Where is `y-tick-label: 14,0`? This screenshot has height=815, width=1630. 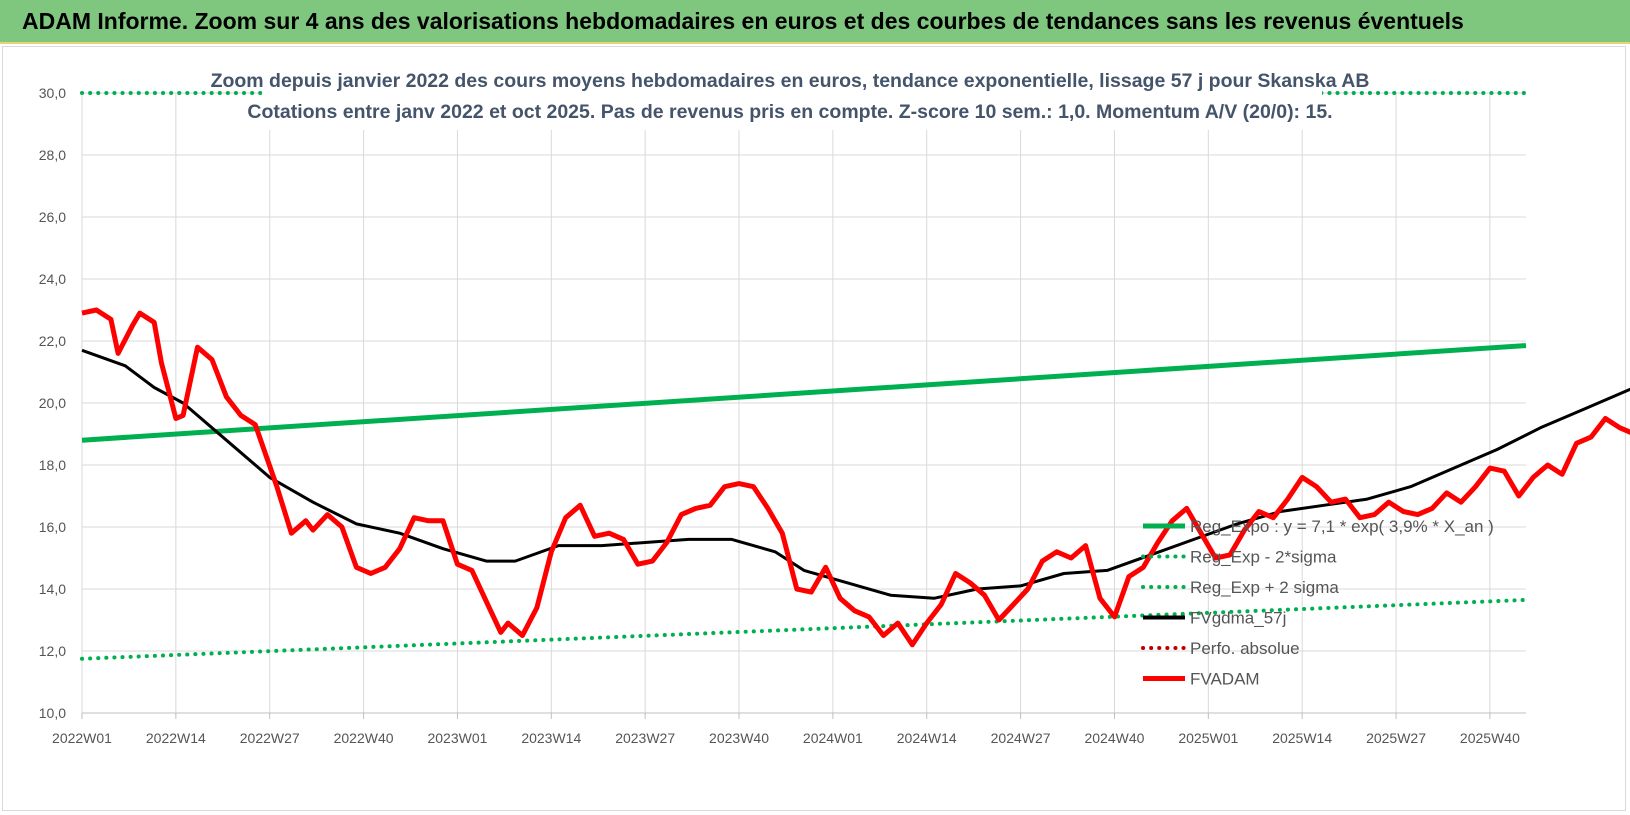 y-tick-label: 14,0 is located at coordinates (52, 589).